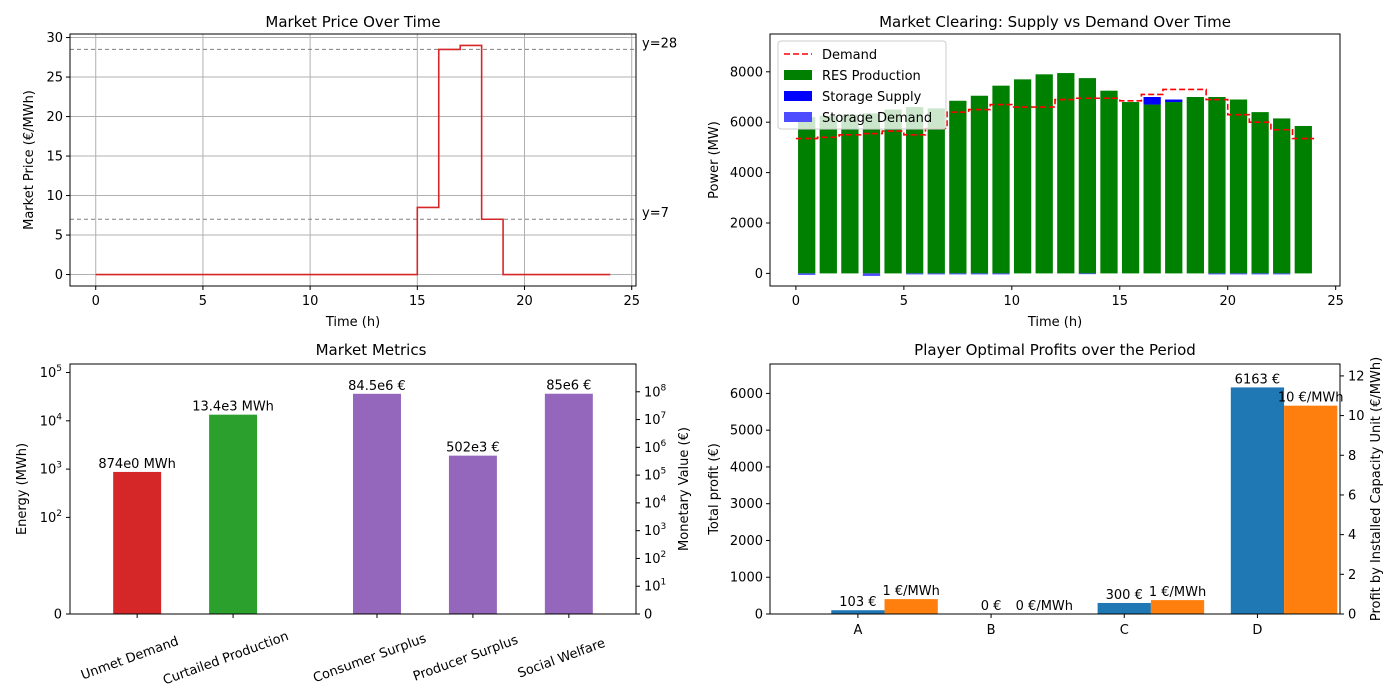 Image resolution: width=1400 pixels, height=700 pixels. What do you see at coordinates (1227, 301) in the screenshot?
I see `clearing-xtick-label: 20` at bounding box center [1227, 301].